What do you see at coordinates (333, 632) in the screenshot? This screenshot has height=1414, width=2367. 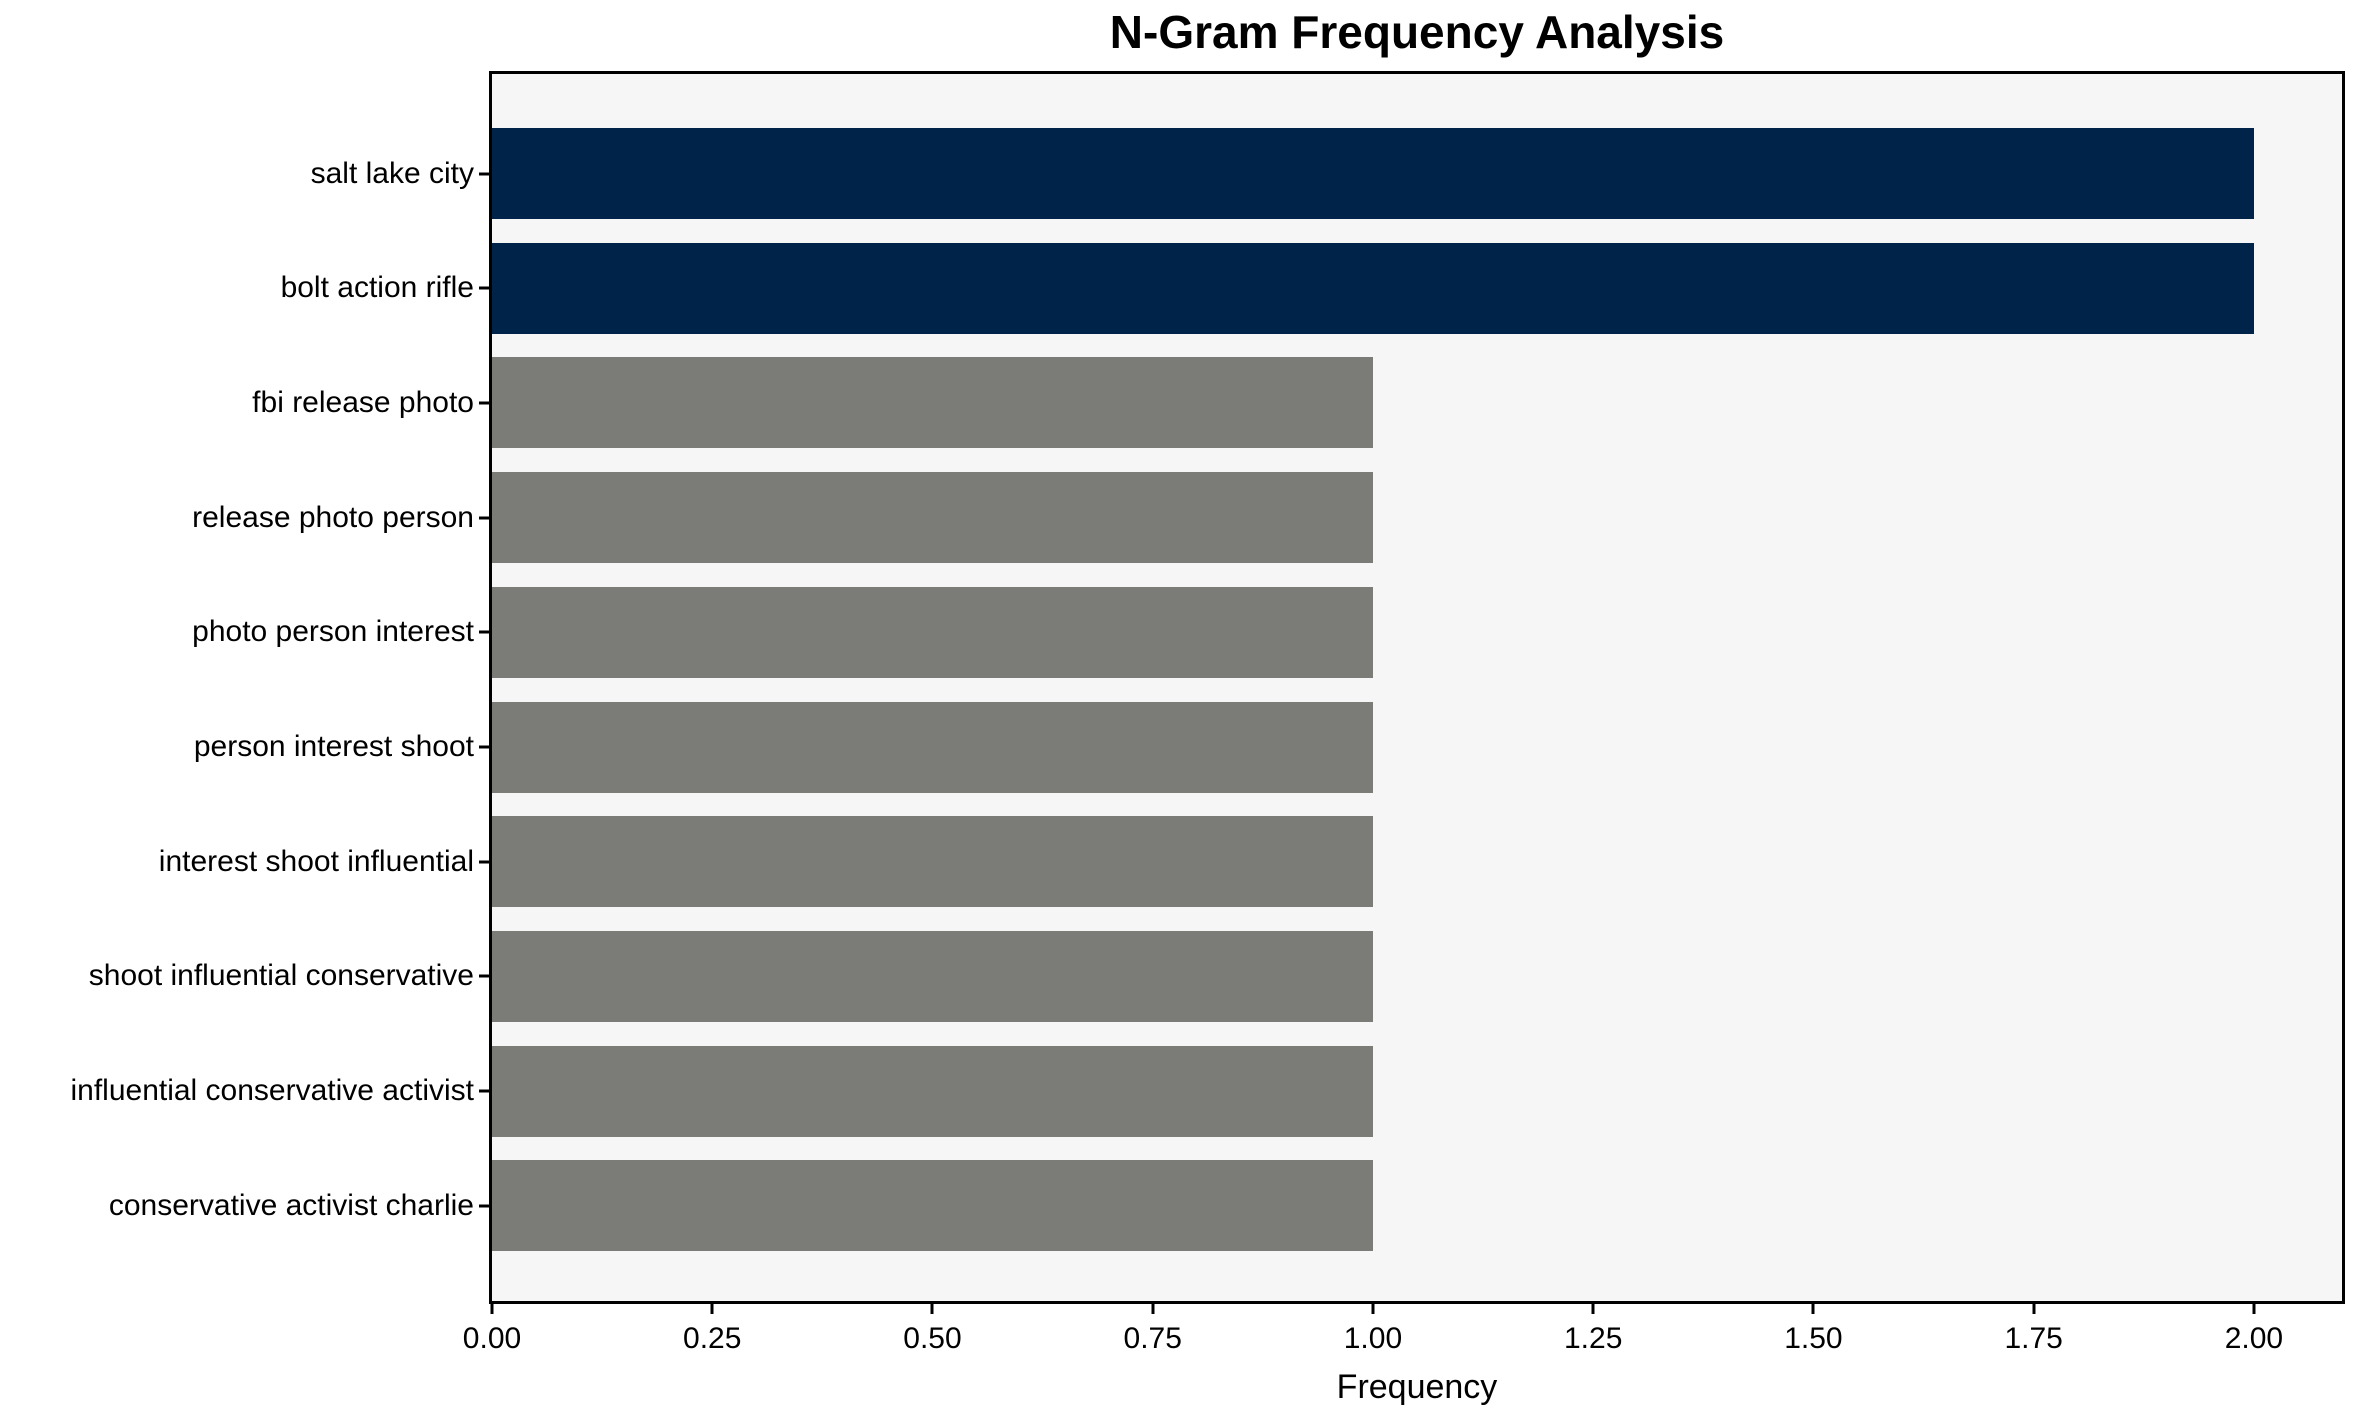 I see `y-tick-label-photo-person-interest: photo person interest` at bounding box center [333, 632].